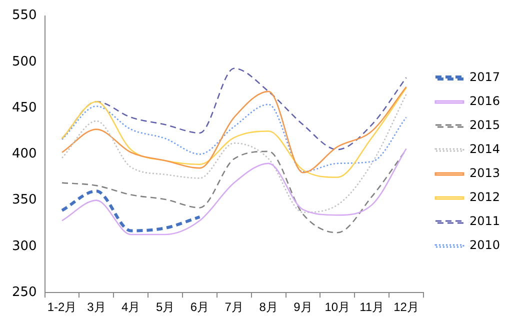 Image resolution: width=514 pixels, height=322 pixels. I want to click on legend-label: 2012, so click(484, 197).